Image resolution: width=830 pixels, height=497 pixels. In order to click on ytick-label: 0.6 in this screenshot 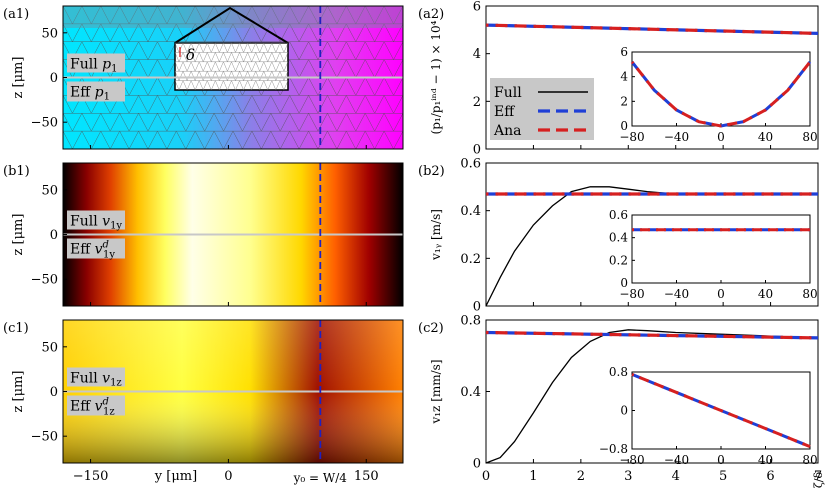, I will do `click(470, 164)`.